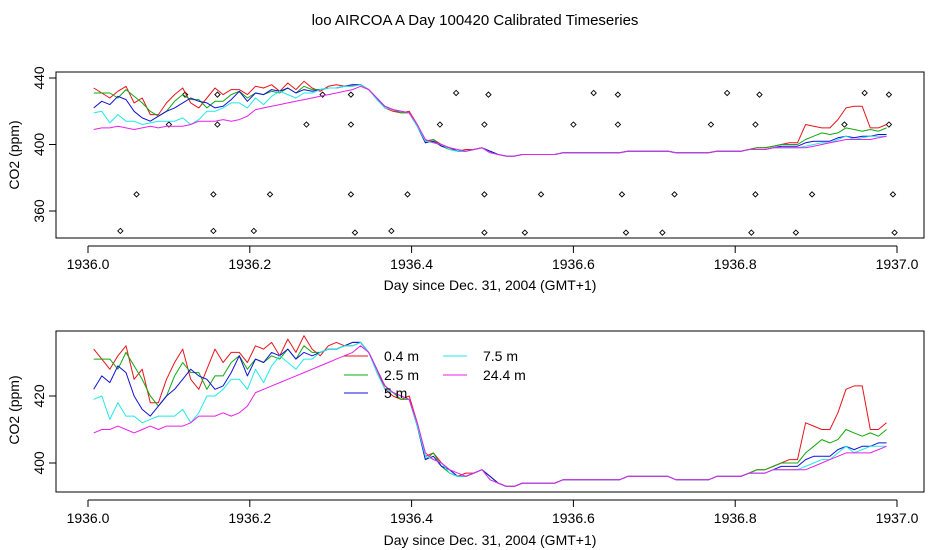 This screenshot has width=950, height=550. Describe the element at coordinates (435, 374) in the screenshot. I see `bottom-legend: 0.4 m 2.5 m 5 m 7.5 m 24.4 m` at that location.